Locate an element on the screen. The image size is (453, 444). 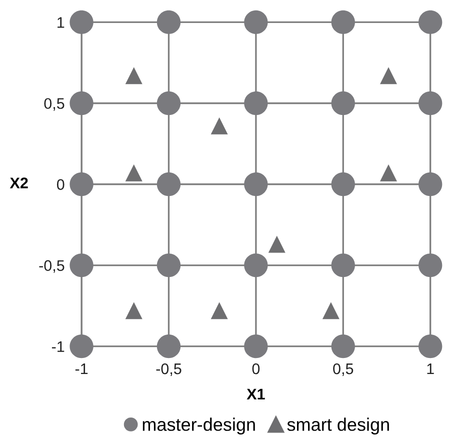
y-tick-label: 0,5 is located at coordinates (54, 104).